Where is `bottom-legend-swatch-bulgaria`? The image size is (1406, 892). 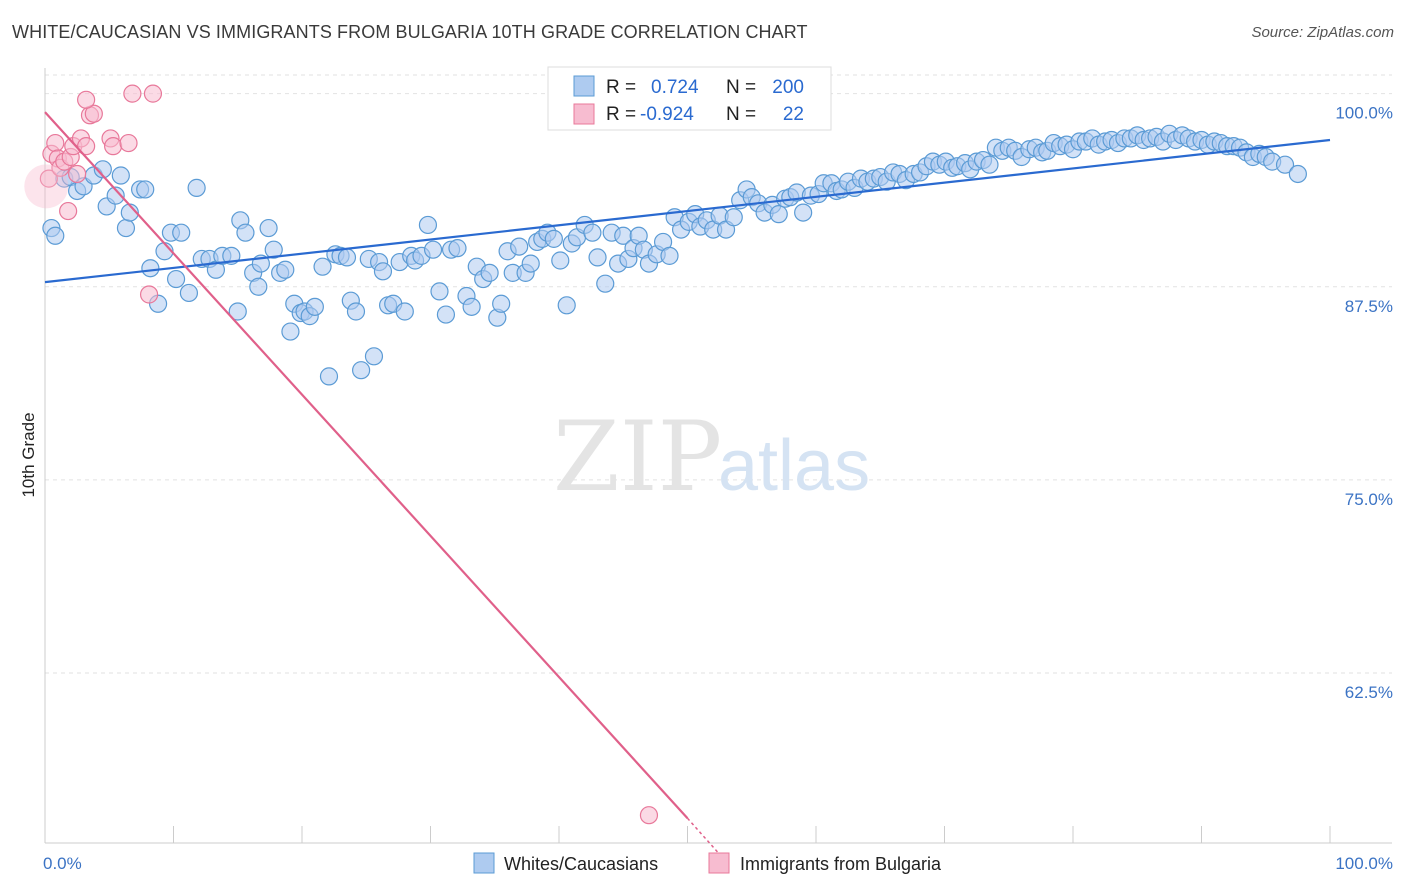 bottom-legend-swatch-bulgaria is located at coordinates (719, 863).